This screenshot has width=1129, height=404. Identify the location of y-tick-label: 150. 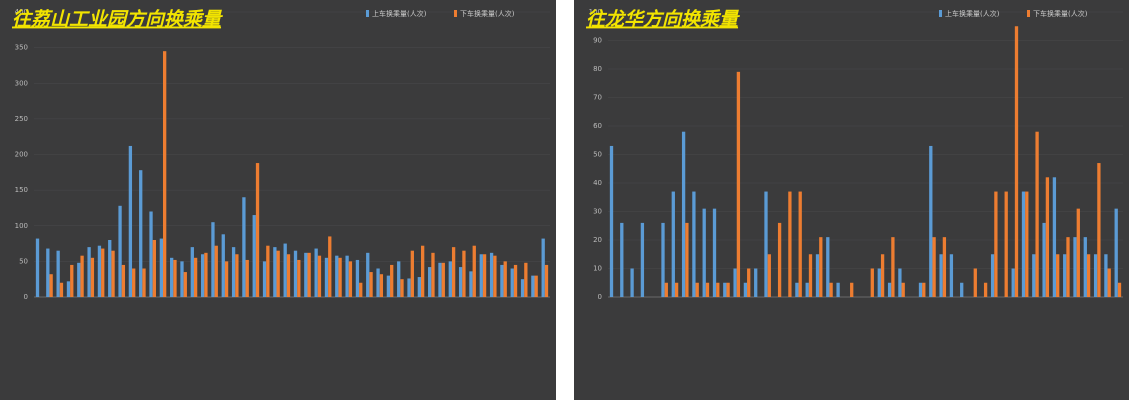
(21, 190).